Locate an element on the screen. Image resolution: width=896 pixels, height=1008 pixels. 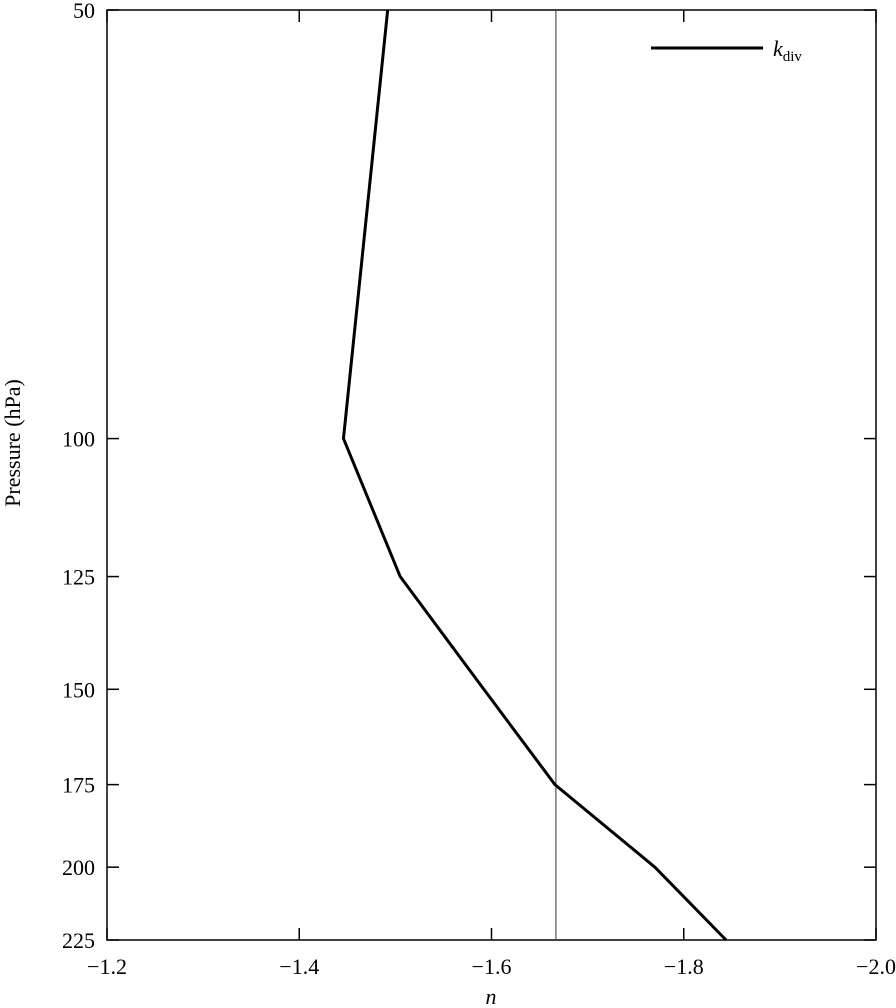
y-tick-label: 225 is located at coordinates (78, 940).